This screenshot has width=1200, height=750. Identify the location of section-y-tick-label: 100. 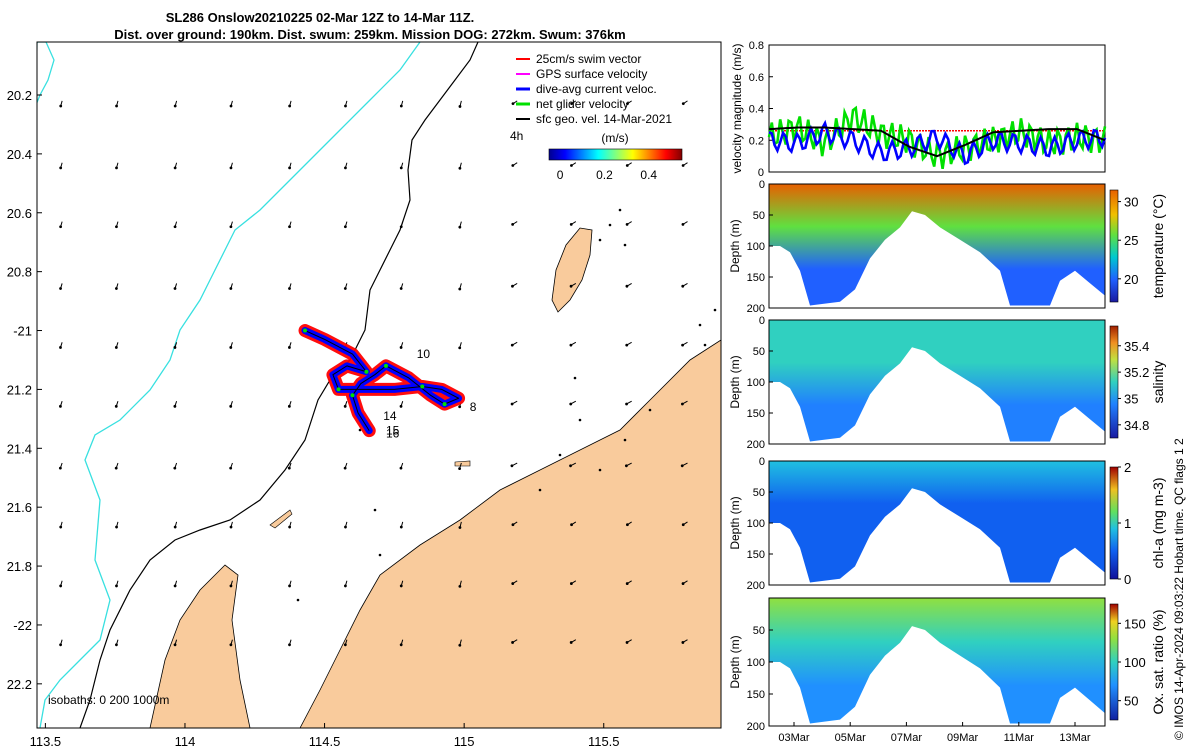
(756, 663).